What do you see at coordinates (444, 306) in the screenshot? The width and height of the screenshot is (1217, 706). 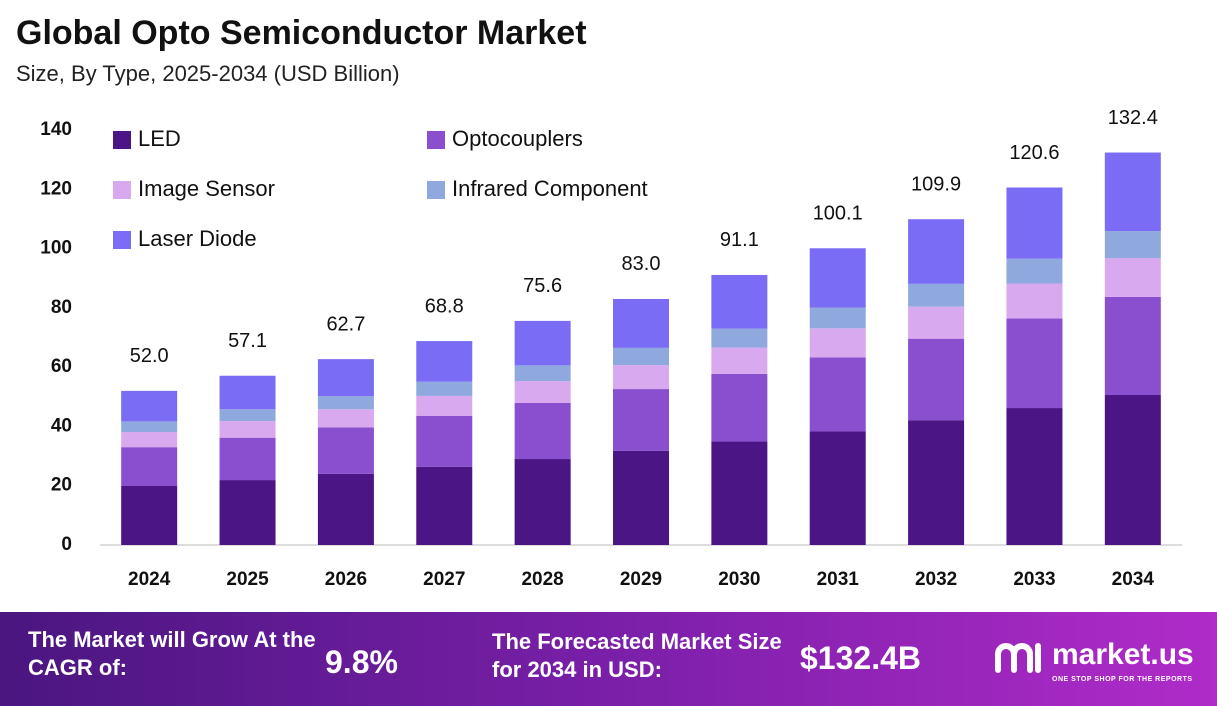 I see `total-label: 68.8` at bounding box center [444, 306].